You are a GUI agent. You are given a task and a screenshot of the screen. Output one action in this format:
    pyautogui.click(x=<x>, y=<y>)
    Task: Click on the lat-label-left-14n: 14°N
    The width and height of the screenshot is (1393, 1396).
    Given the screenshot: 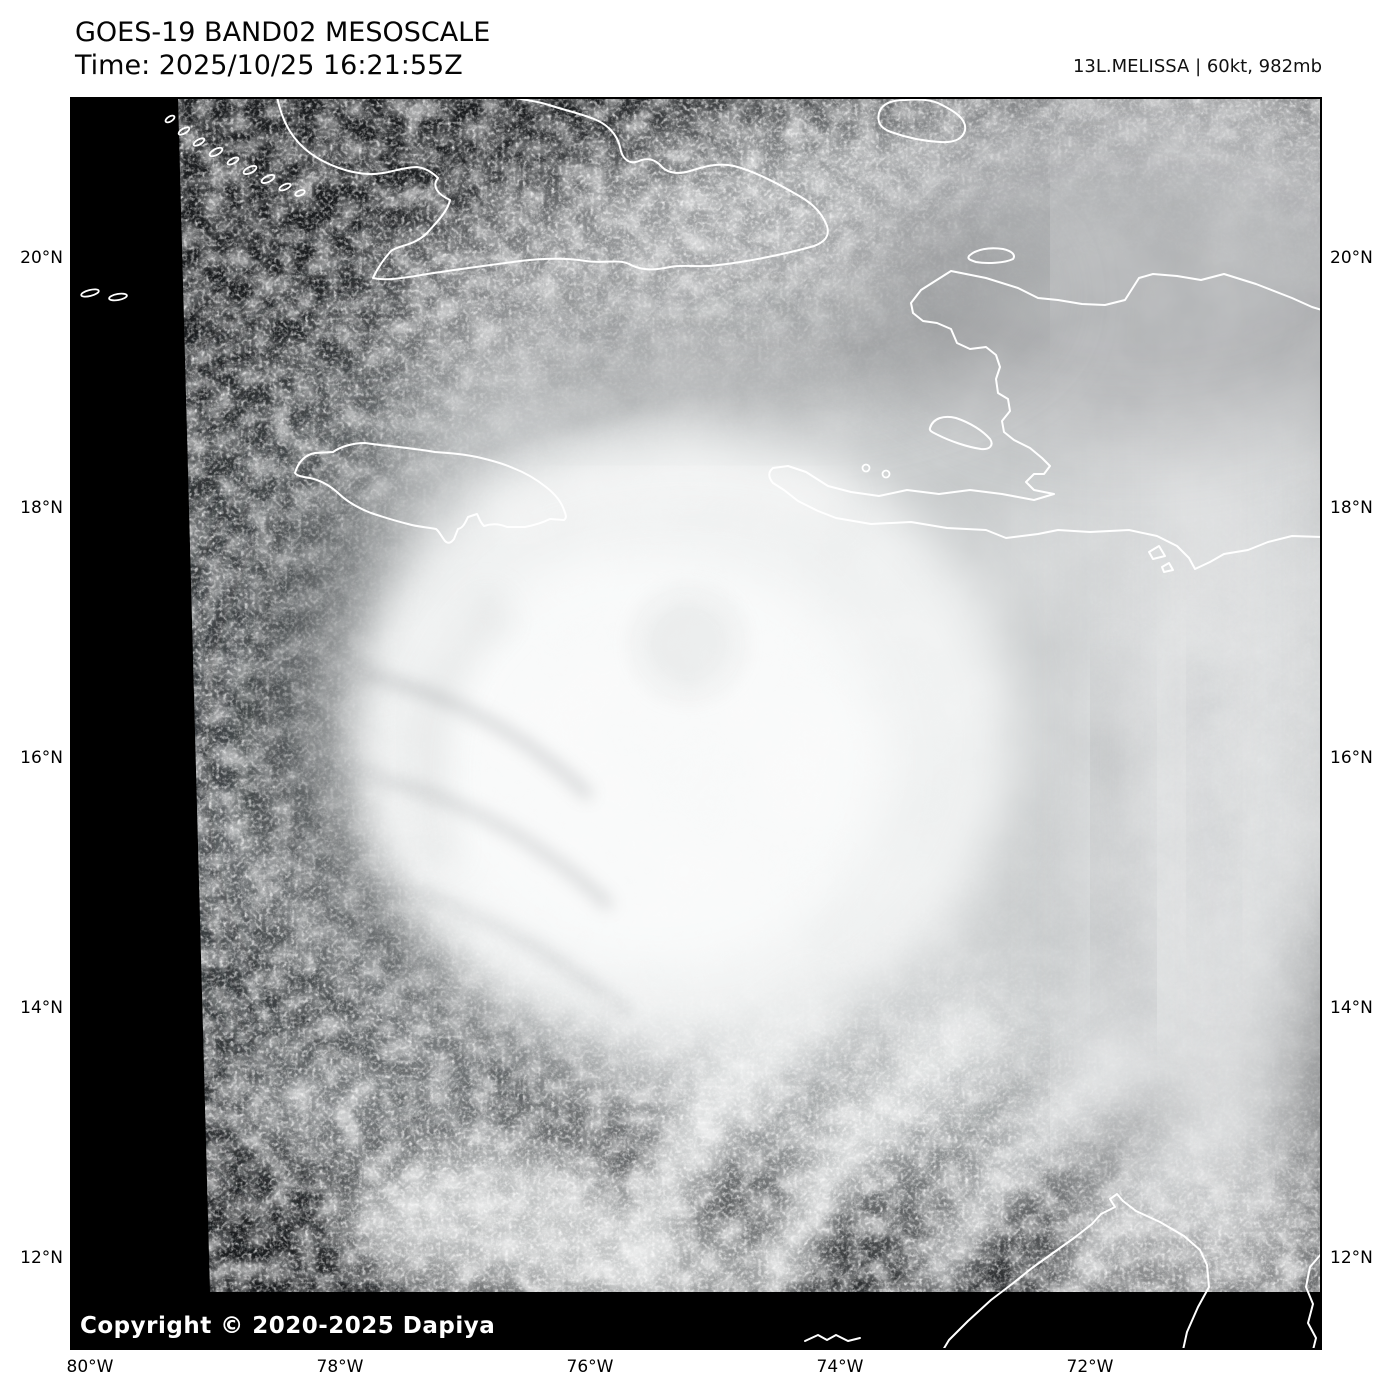 What is the action you would take?
    pyautogui.click(x=41, y=1008)
    